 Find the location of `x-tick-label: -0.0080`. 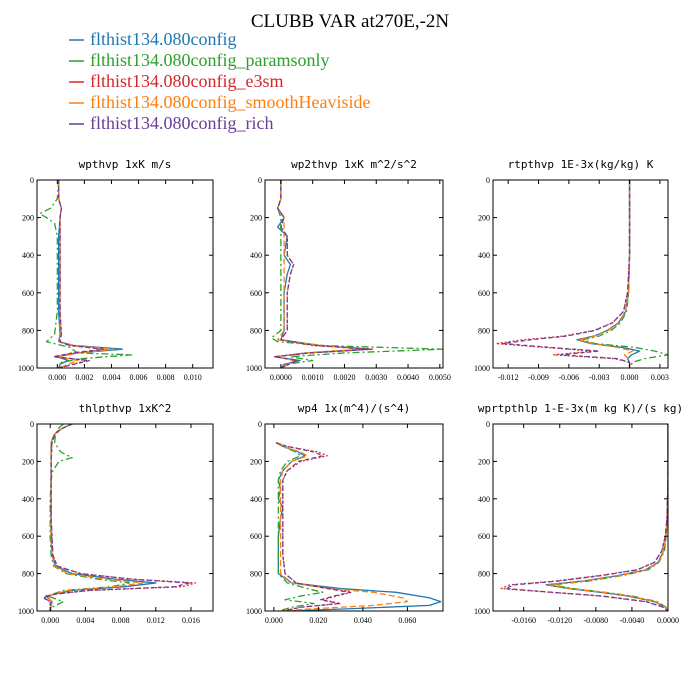

x-tick-label: -0.0080 is located at coordinates (595, 620).